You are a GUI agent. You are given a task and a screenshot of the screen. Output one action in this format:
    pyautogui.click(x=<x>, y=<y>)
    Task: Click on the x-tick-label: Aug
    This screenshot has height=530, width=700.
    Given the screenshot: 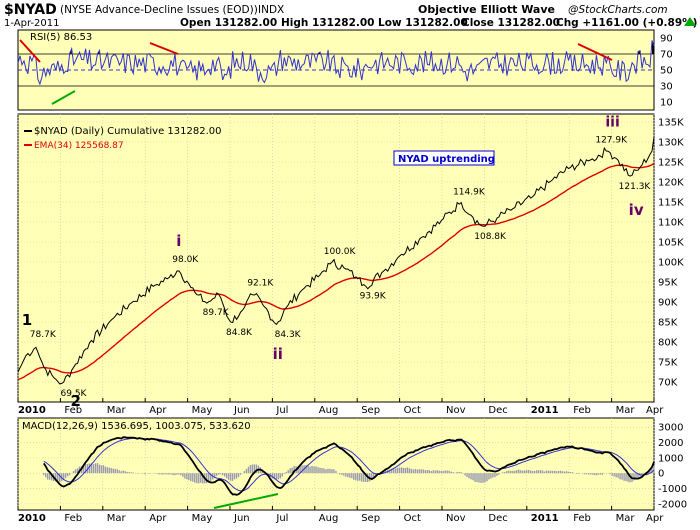 What is the action you would take?
    pyautogui.click(x=329, y=518)
    